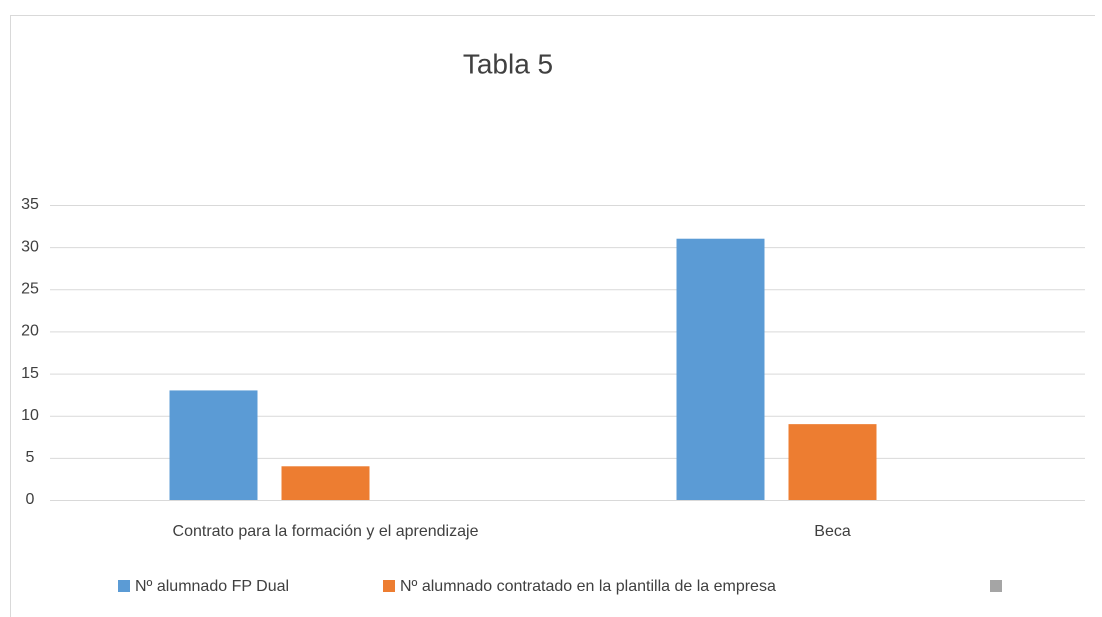 This screenshot has height=617, width=1102. I want to click on legend-label: Nº alumnado FP Dual, so click(212, 586).